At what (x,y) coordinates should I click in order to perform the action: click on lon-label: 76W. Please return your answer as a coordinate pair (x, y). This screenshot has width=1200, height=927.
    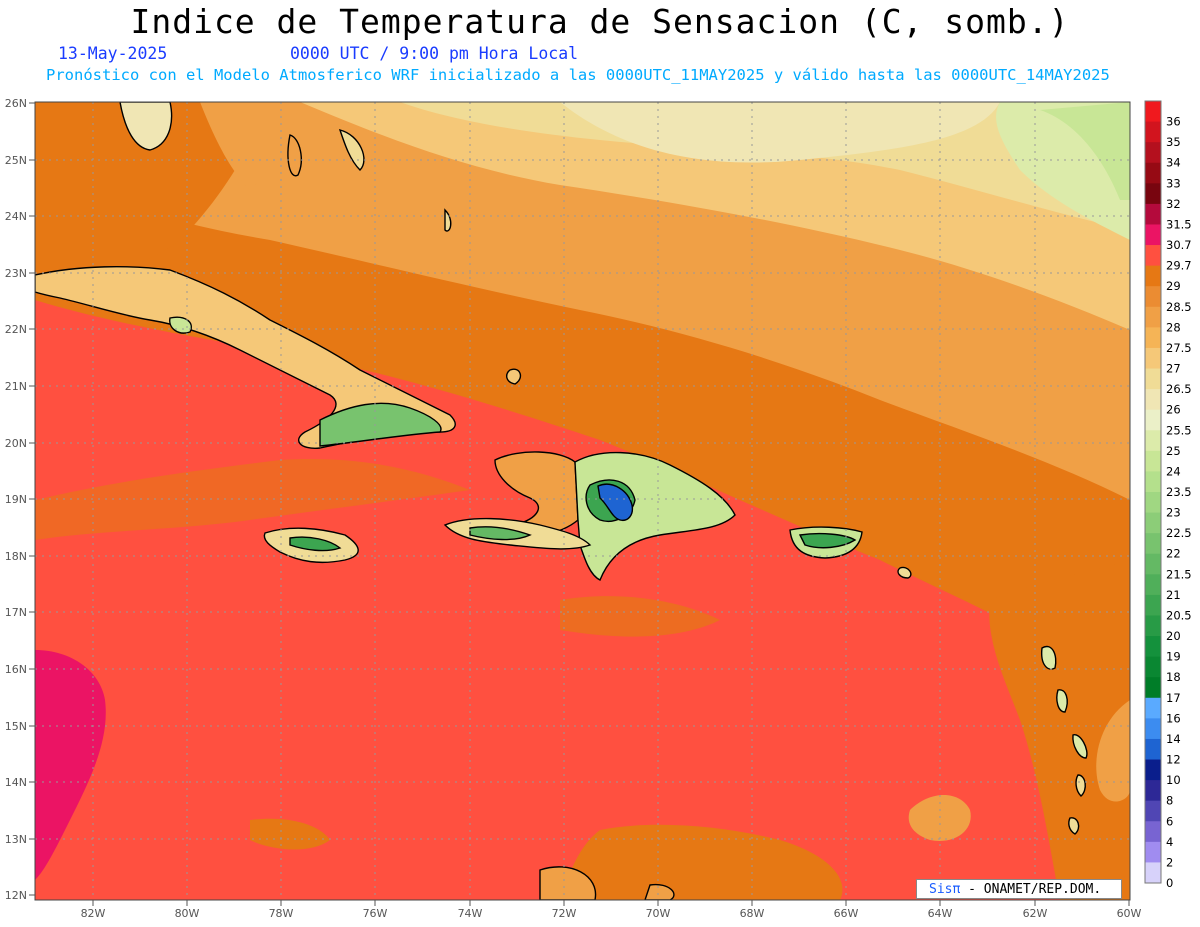
    Looking at the image, I should click on (375, 913).